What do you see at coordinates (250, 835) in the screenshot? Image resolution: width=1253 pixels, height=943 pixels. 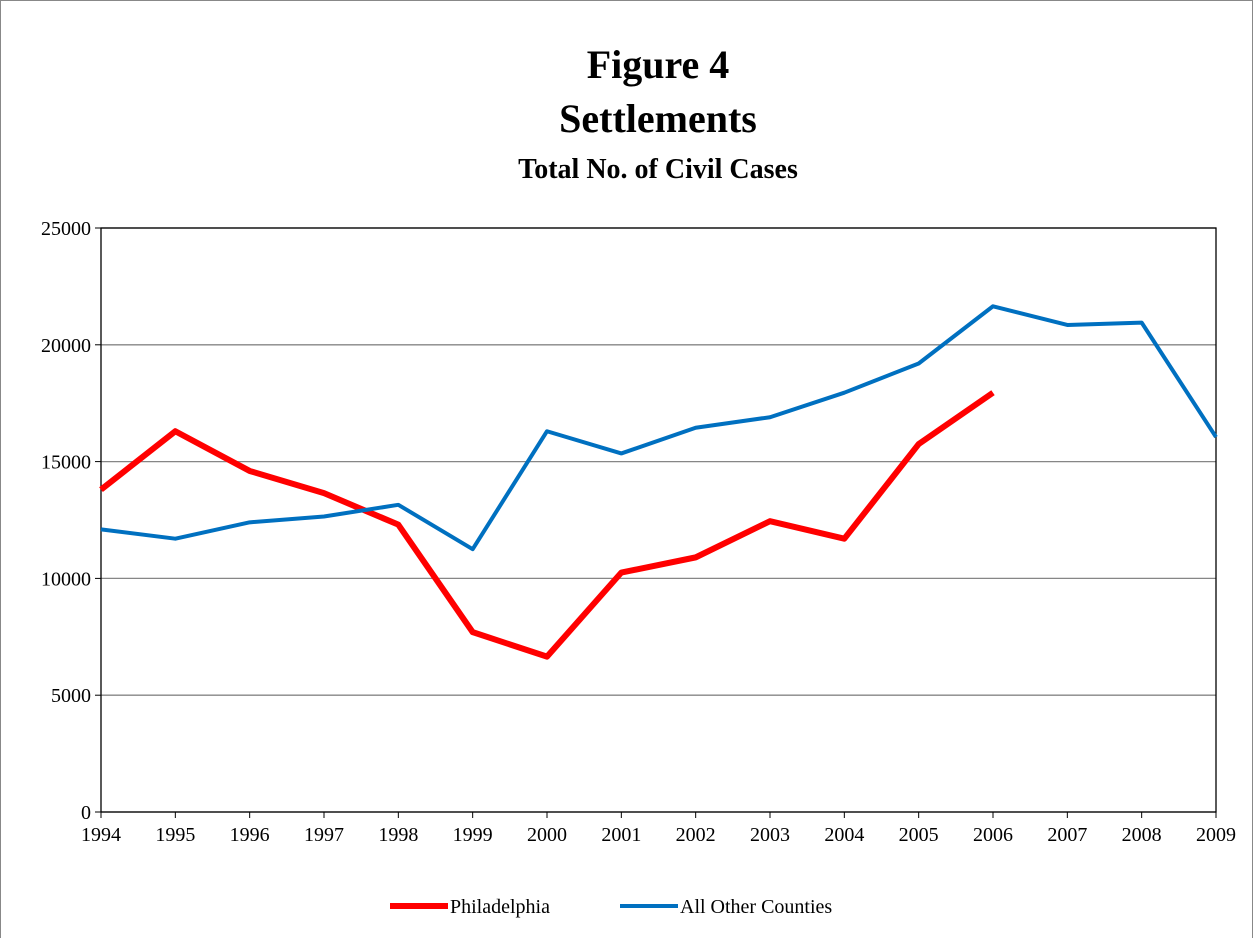 I see `x-tick-label: 1996` at bounding box center [250, 835].